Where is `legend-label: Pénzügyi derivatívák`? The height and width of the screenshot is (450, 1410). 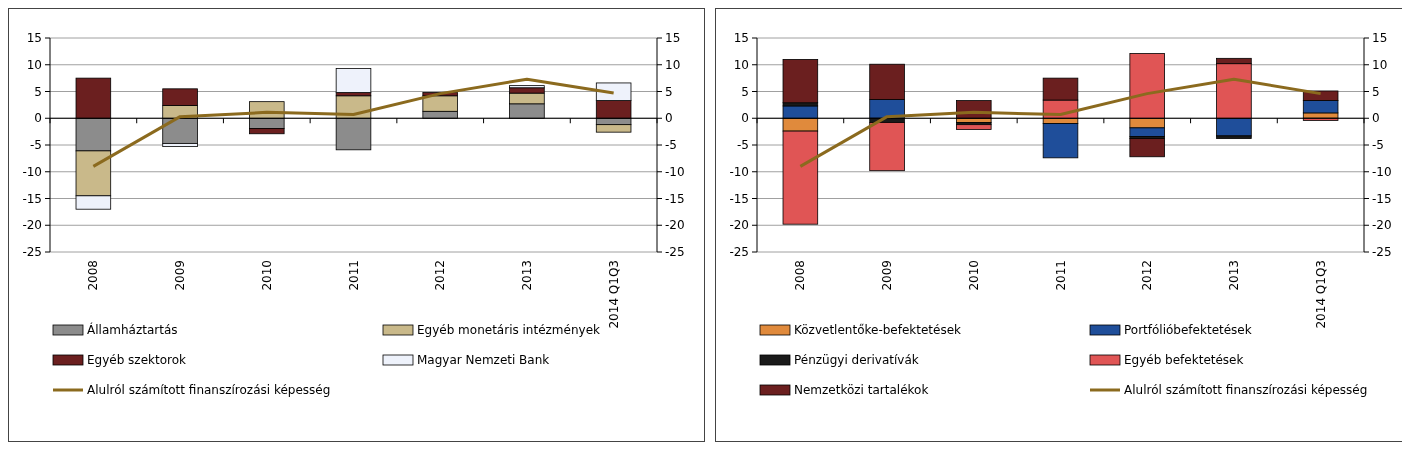
legend-label: Pénzügyi derivatívák is located at coordinates (856, 360).